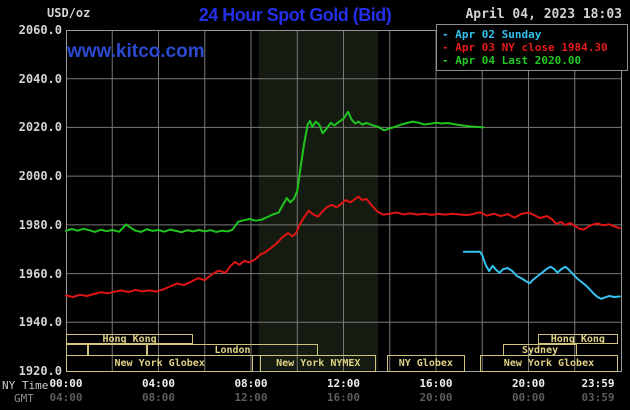  What do you see at coordinates (512, 60) in the screenshot?
I see `legend-item-apr04: - Apr 04 Last 2020.00` at bounding box center [512, 60].